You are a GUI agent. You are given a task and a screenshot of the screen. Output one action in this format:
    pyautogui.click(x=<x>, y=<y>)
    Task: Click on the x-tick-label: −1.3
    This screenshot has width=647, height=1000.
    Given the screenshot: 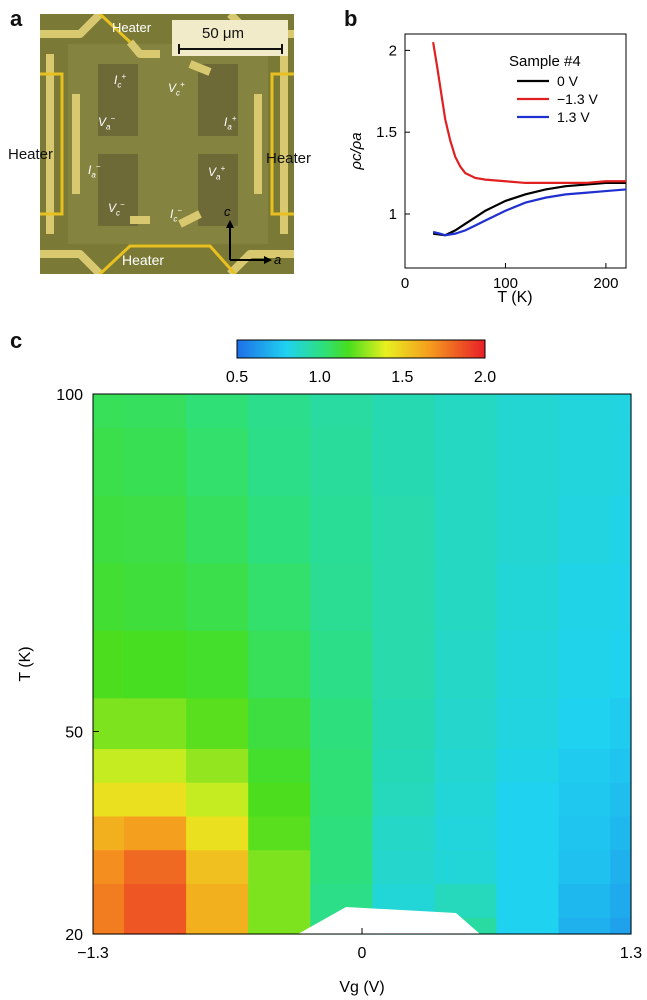 What is the action you would take?
    pyautogui.click(x=93, y=953)
    